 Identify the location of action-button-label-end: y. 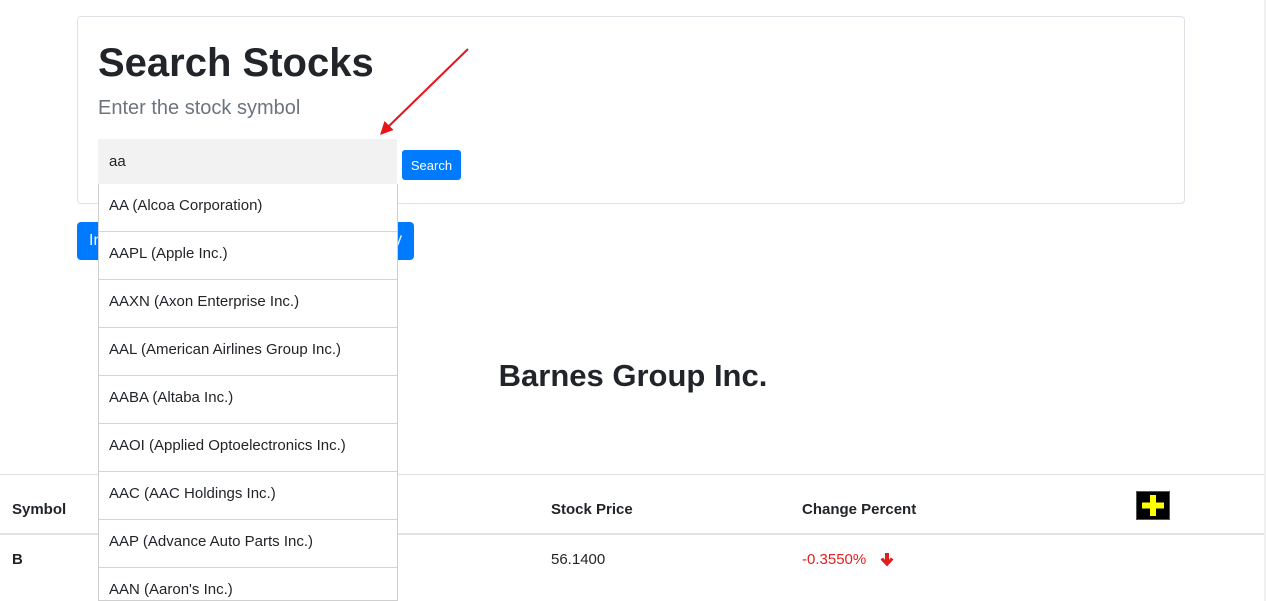
(398, 239).